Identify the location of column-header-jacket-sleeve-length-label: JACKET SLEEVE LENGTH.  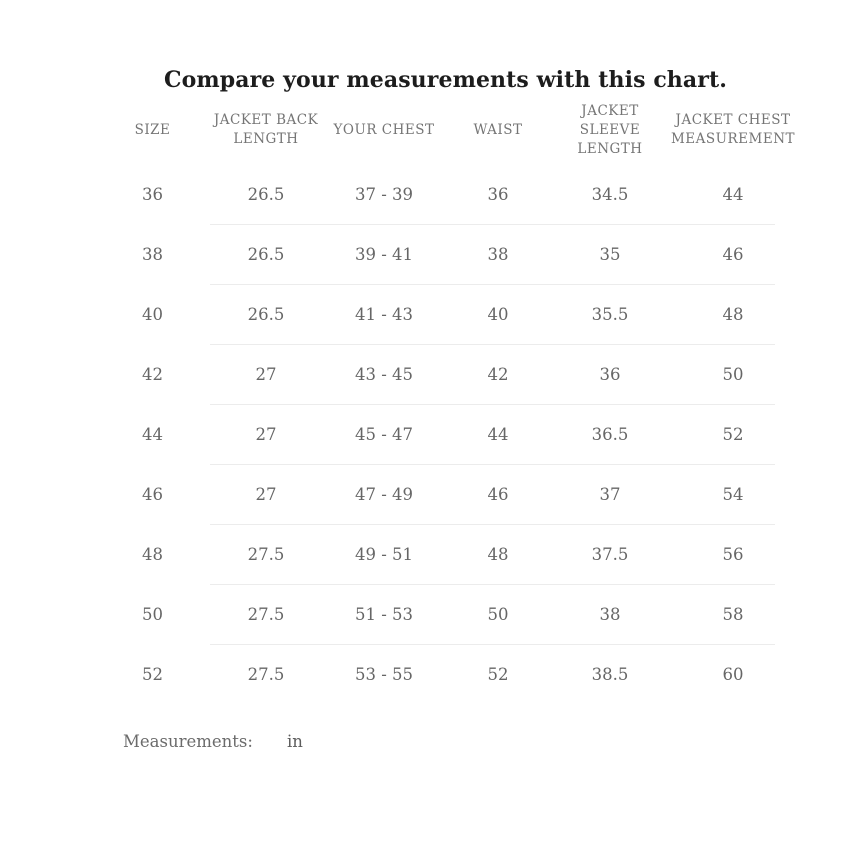
(610, 129).